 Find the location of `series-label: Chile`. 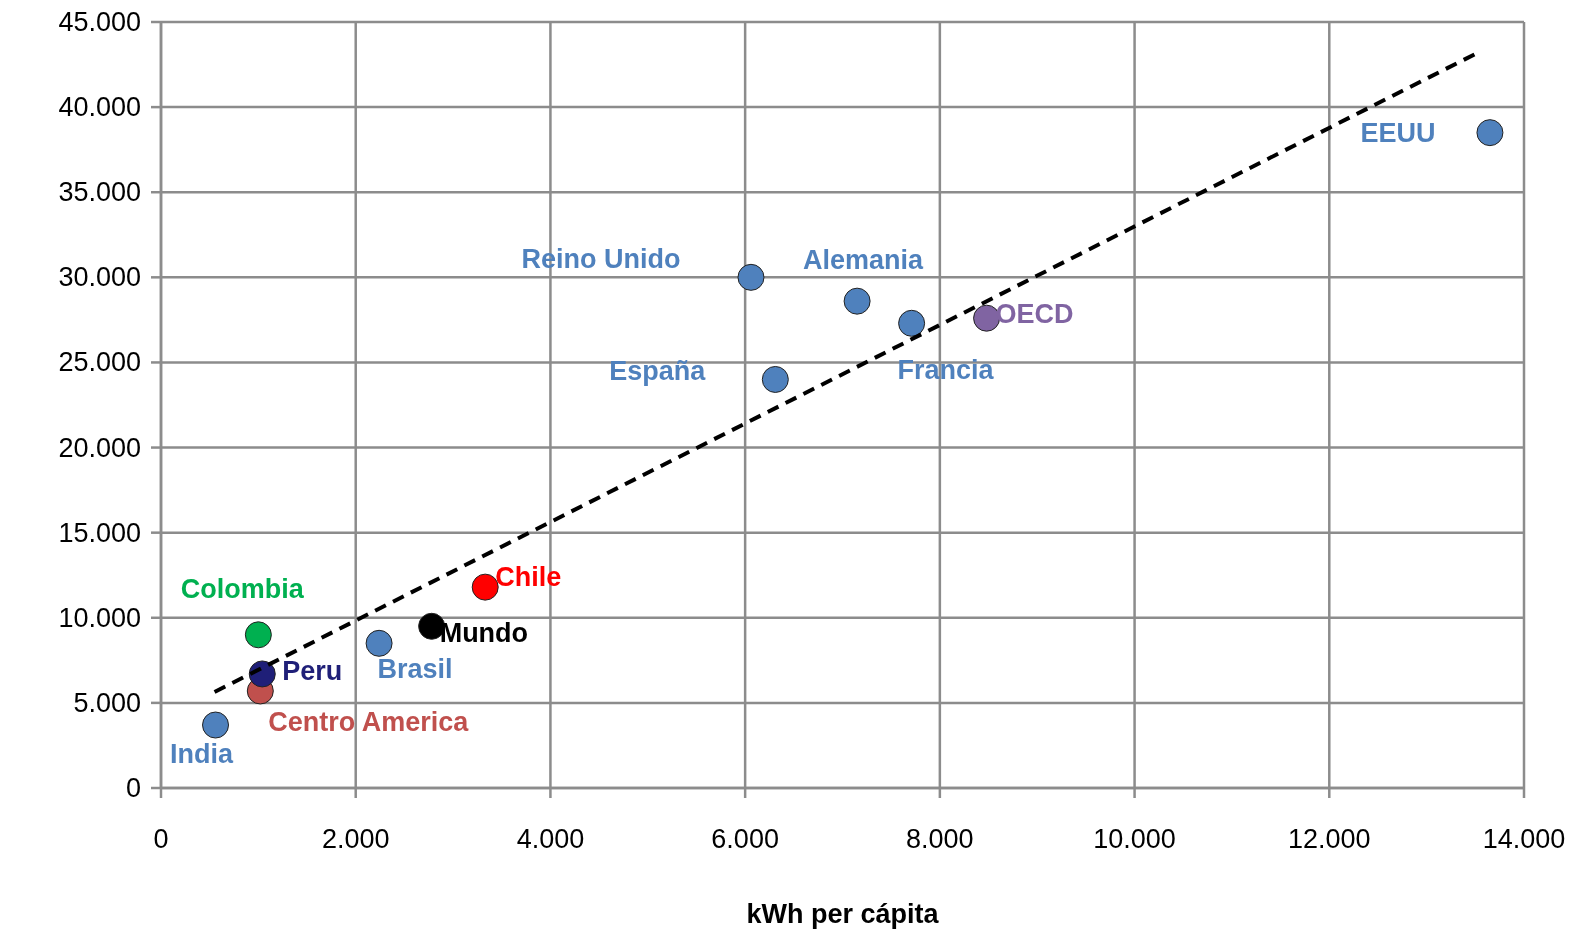

series-label: Chile is located at coordinates (528, 577).